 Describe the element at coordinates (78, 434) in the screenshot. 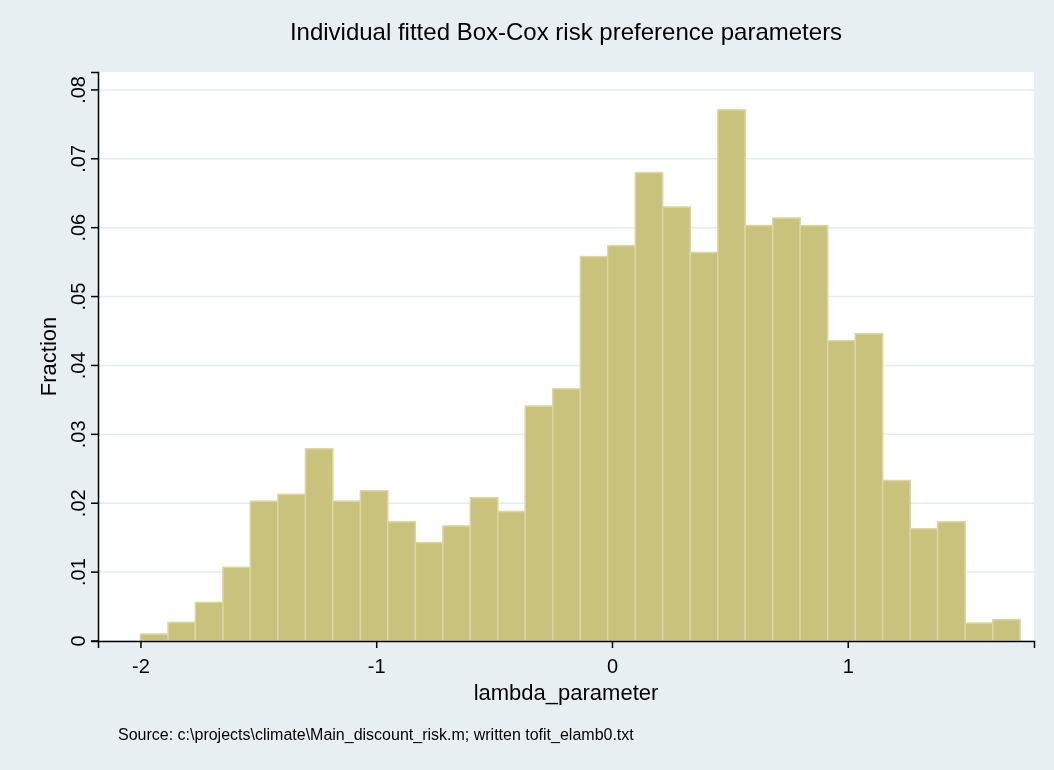

I see `y-tick-label: .03` at that location.